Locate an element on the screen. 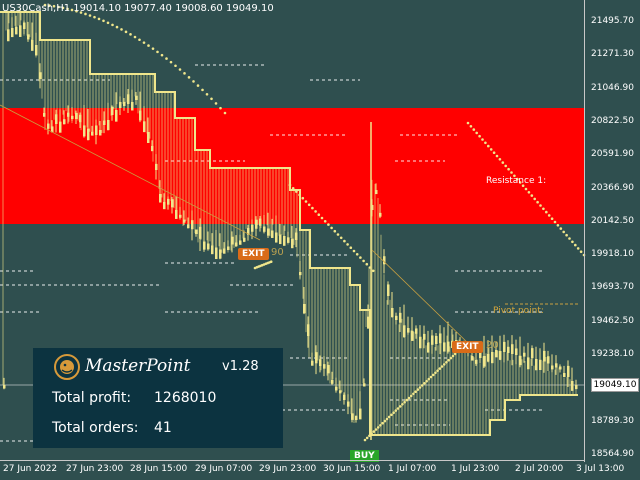  time-tick-label: 29 Jun 07:00 is located at coordinates (224, 469).